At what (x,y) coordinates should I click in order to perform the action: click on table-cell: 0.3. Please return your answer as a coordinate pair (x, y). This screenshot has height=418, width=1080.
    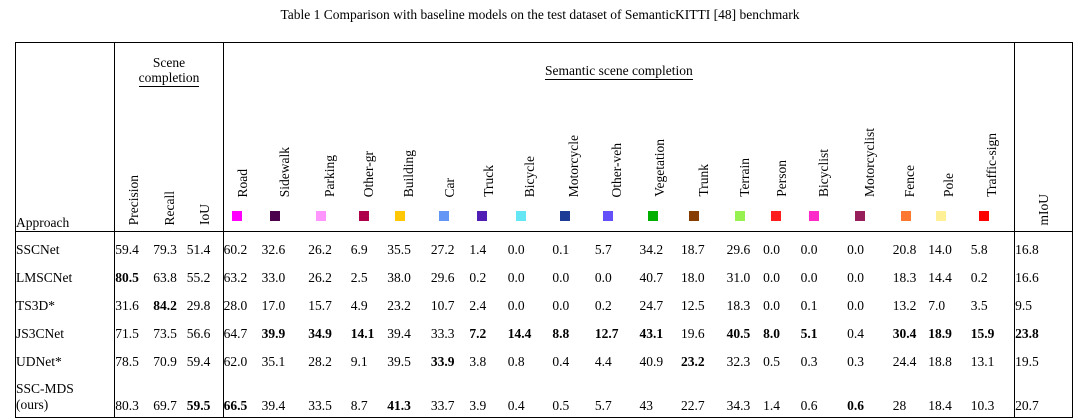
    Looking at the image, I should click on (856, 361).